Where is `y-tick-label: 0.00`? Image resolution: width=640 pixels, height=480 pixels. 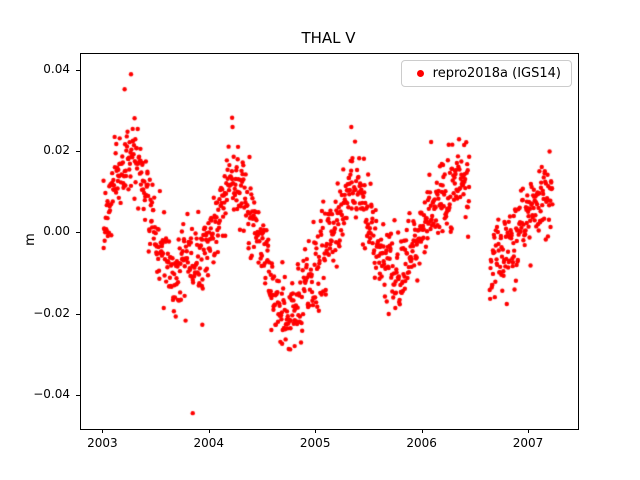 y-tick-label: 0.00 is located at coordinates (56, 231).